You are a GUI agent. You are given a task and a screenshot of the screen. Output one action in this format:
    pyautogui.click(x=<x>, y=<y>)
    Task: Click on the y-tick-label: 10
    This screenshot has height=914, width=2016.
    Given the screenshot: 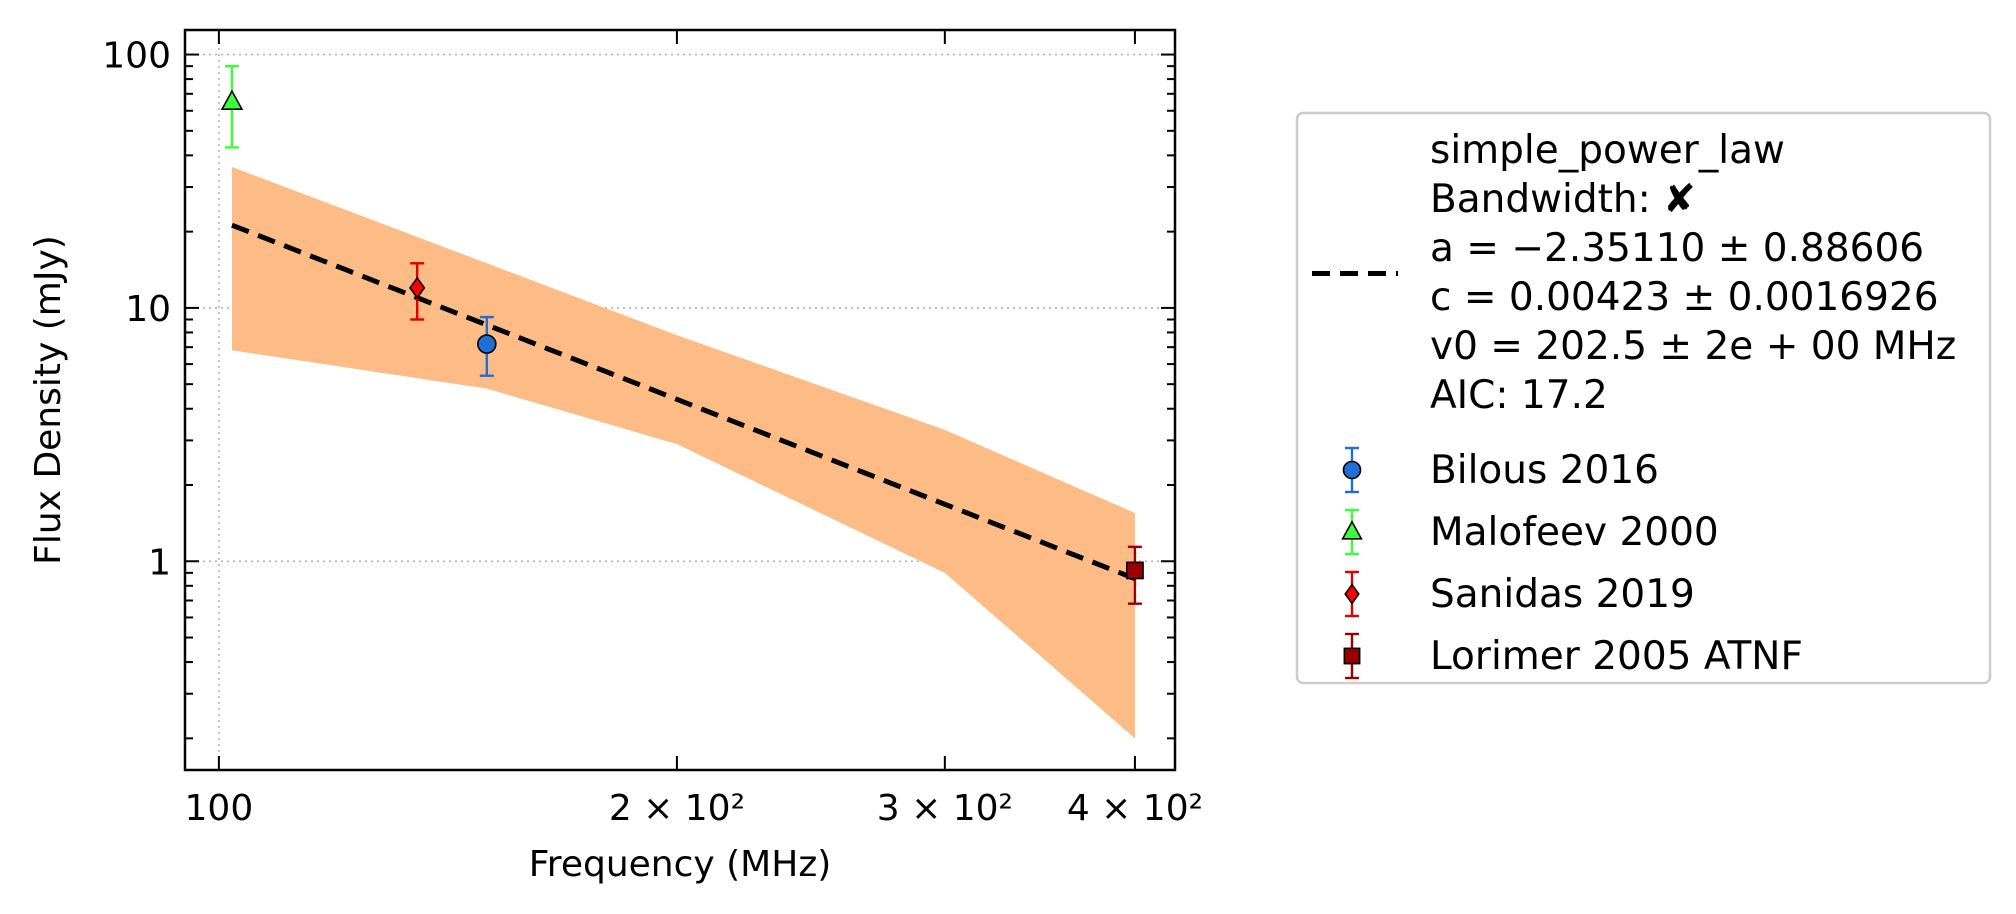 What is the action you would take?
    pyautogui.click(x=148, y=309)
    